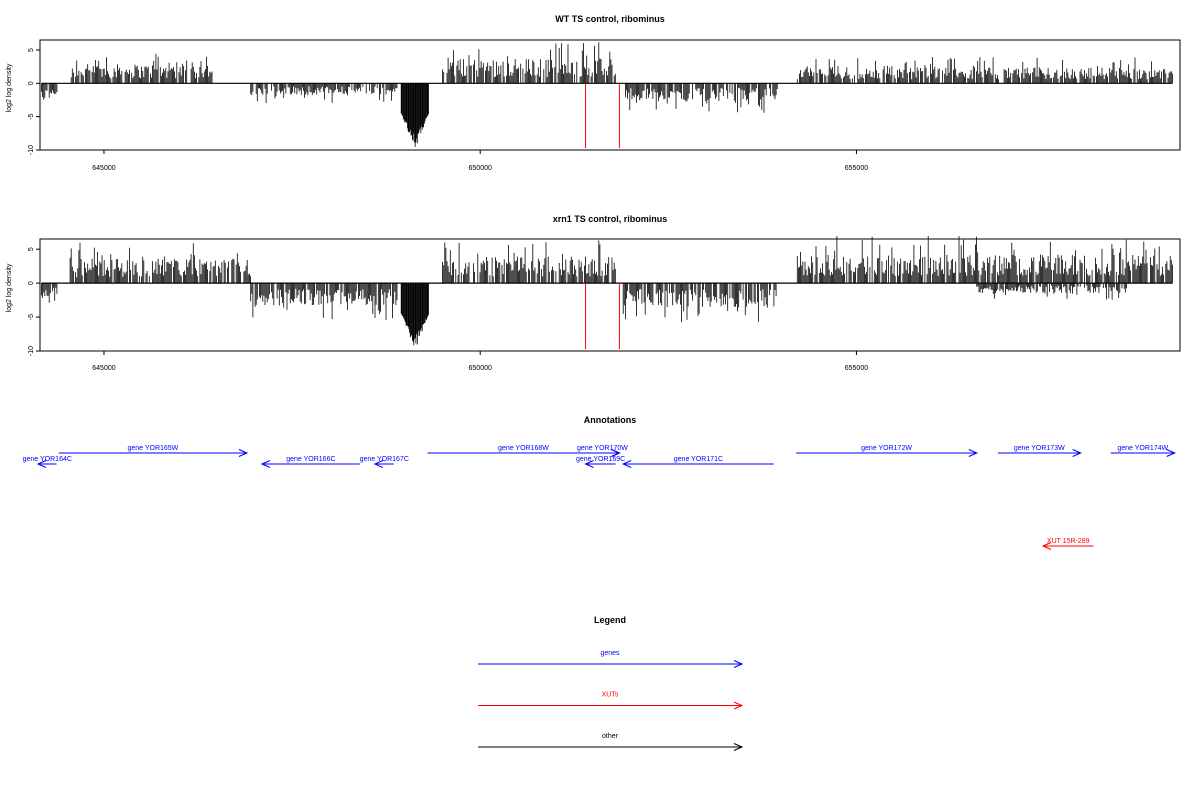 The width and height of the screenshot is (1200, 800). I want to click on feature-label: gene YOR165W, so click(152, 448).